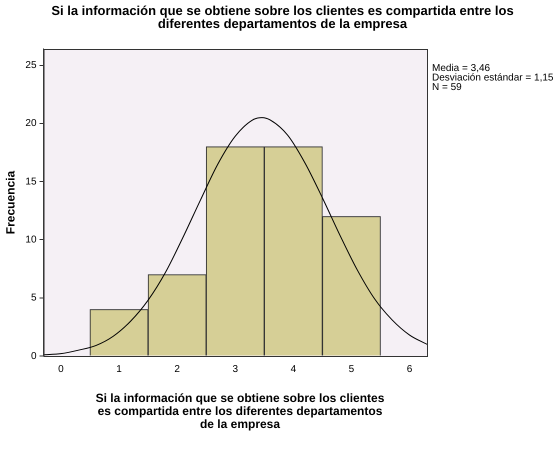 The height and width of the screenshot is (449, 559). What do you see at coordinates (119, 369) in the screenshot?
I see `x-tick-label: 1` at bounding box center [119, 369].